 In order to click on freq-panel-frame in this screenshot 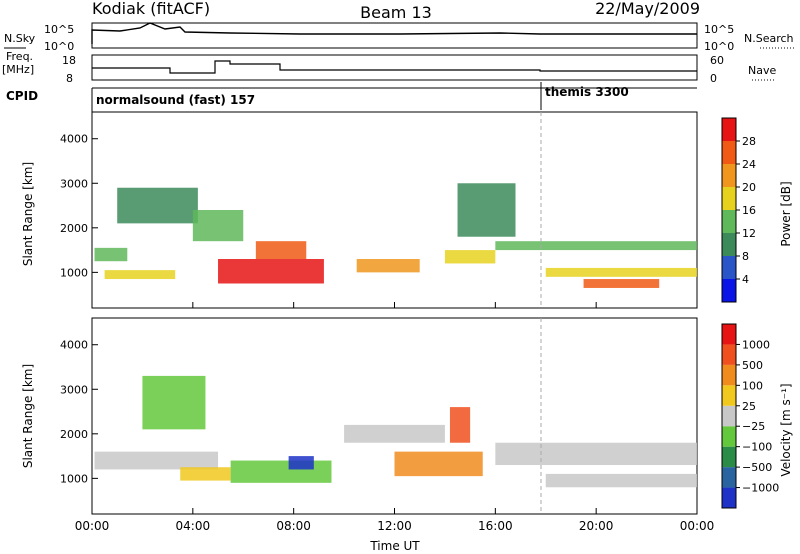, I will do `click(394, 67)`.